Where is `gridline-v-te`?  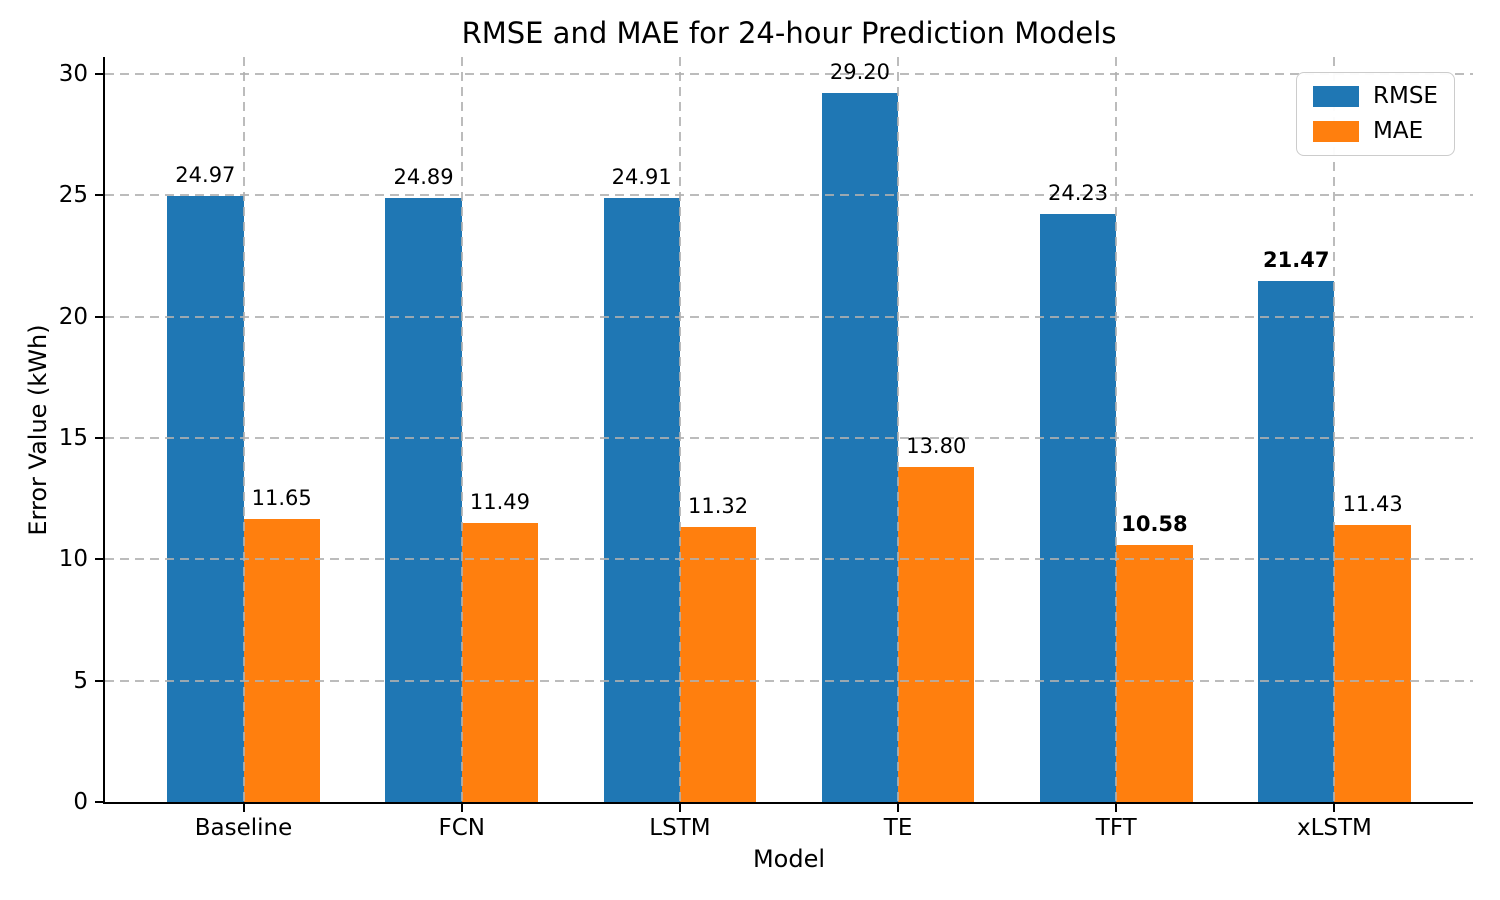
gridline-v-te is located at coordinates (898, 429).